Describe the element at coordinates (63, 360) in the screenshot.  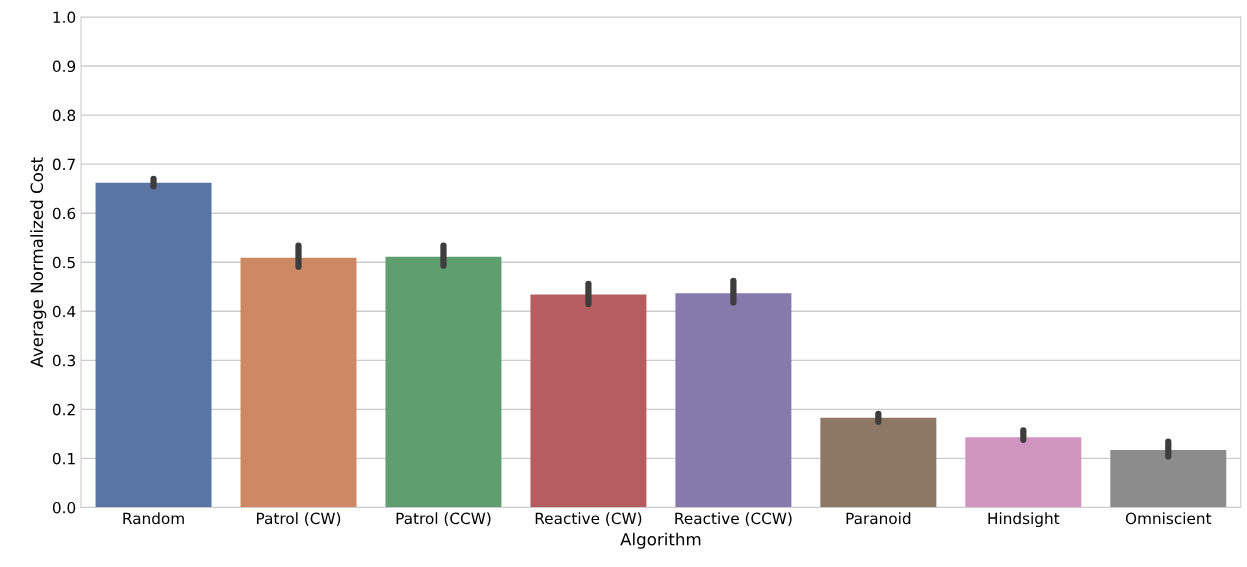
I see `y-tick-label: 0.3` at that location.